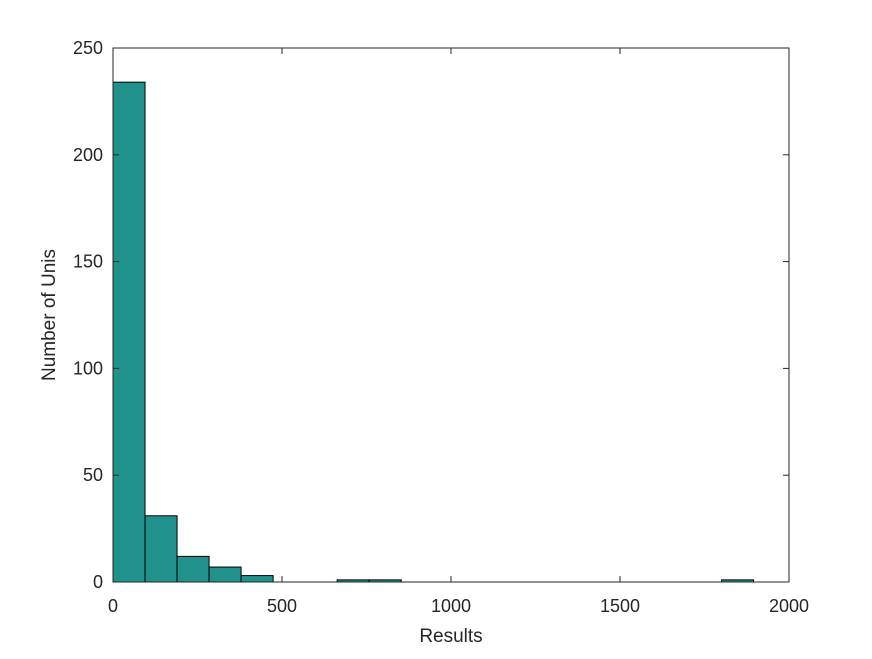 The image size is (872, 659). I want to click on y-tick-label: 0, so click(98, 582).